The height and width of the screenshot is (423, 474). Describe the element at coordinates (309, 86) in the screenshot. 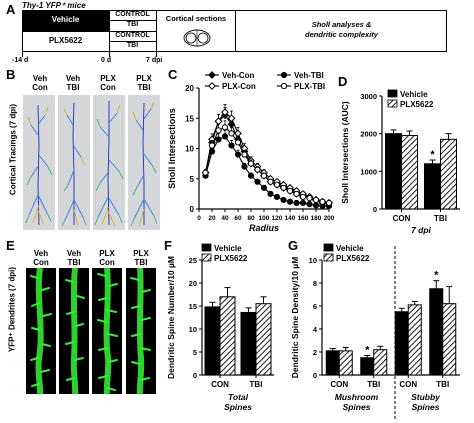

I see `legend-label: PLX-TBI` at that location.